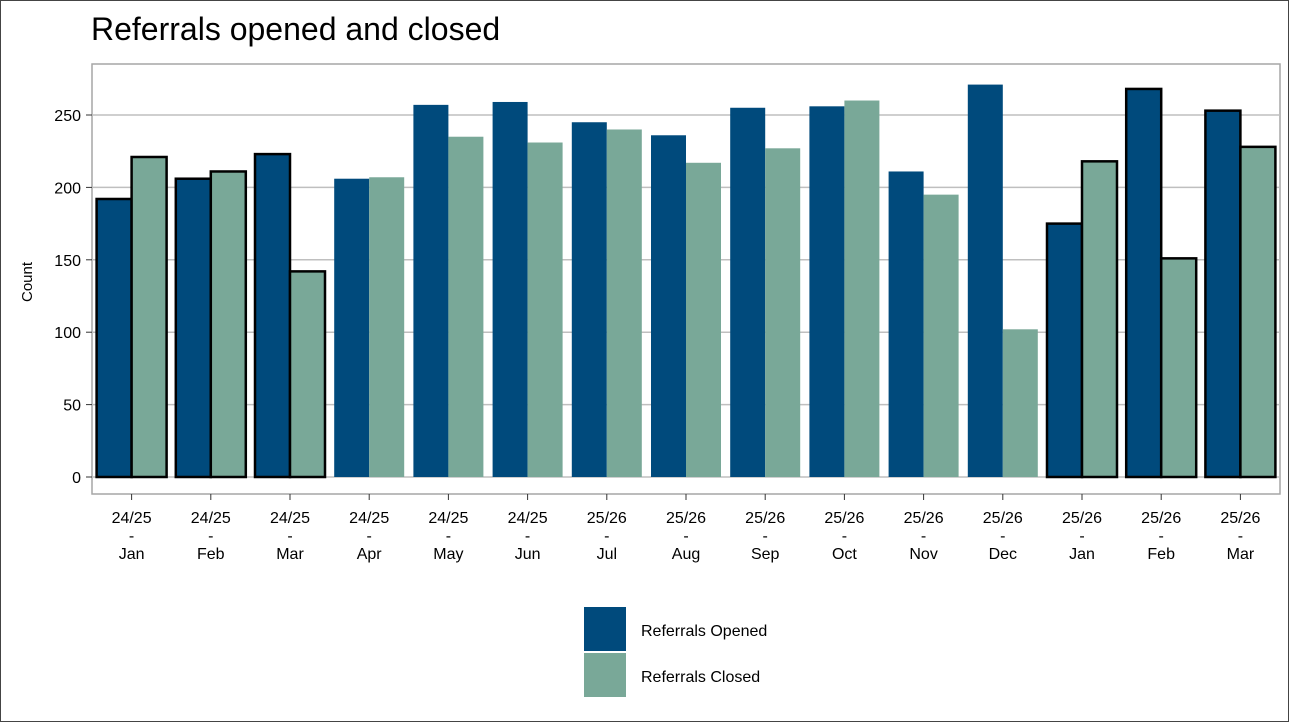 The height and width of the screenshot is (722, 1289). Describe the element at coordinates (844, 536) in the screenshot. I see `x-tick-label: 25/26 -Oct` at that location.